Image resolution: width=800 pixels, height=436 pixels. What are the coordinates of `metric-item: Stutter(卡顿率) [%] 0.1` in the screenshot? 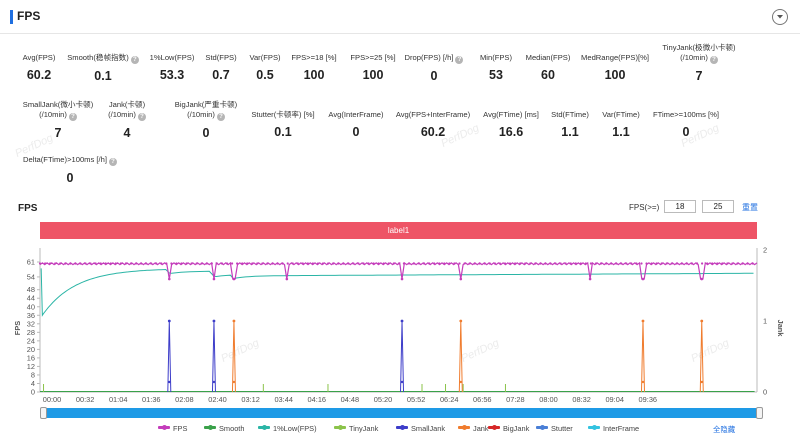 It's located at (283, 124).